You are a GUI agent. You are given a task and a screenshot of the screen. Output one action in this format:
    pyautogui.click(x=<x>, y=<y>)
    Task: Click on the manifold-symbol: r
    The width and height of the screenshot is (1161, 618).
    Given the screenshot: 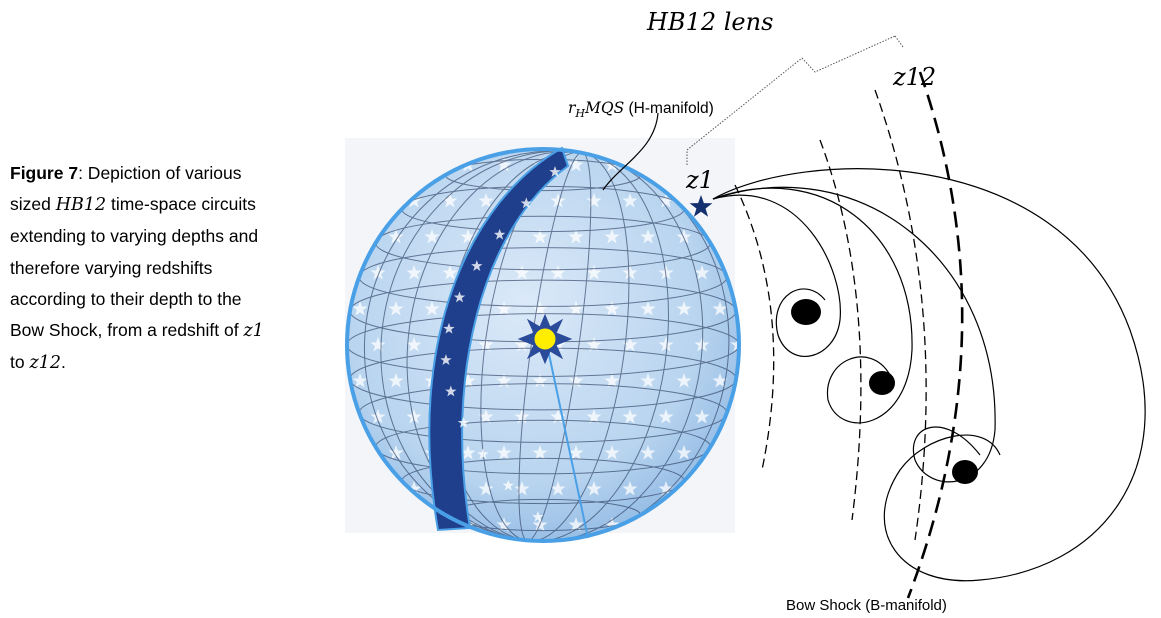 What is the action you would take?
    pyautogui.click(x=572, y=108)
    